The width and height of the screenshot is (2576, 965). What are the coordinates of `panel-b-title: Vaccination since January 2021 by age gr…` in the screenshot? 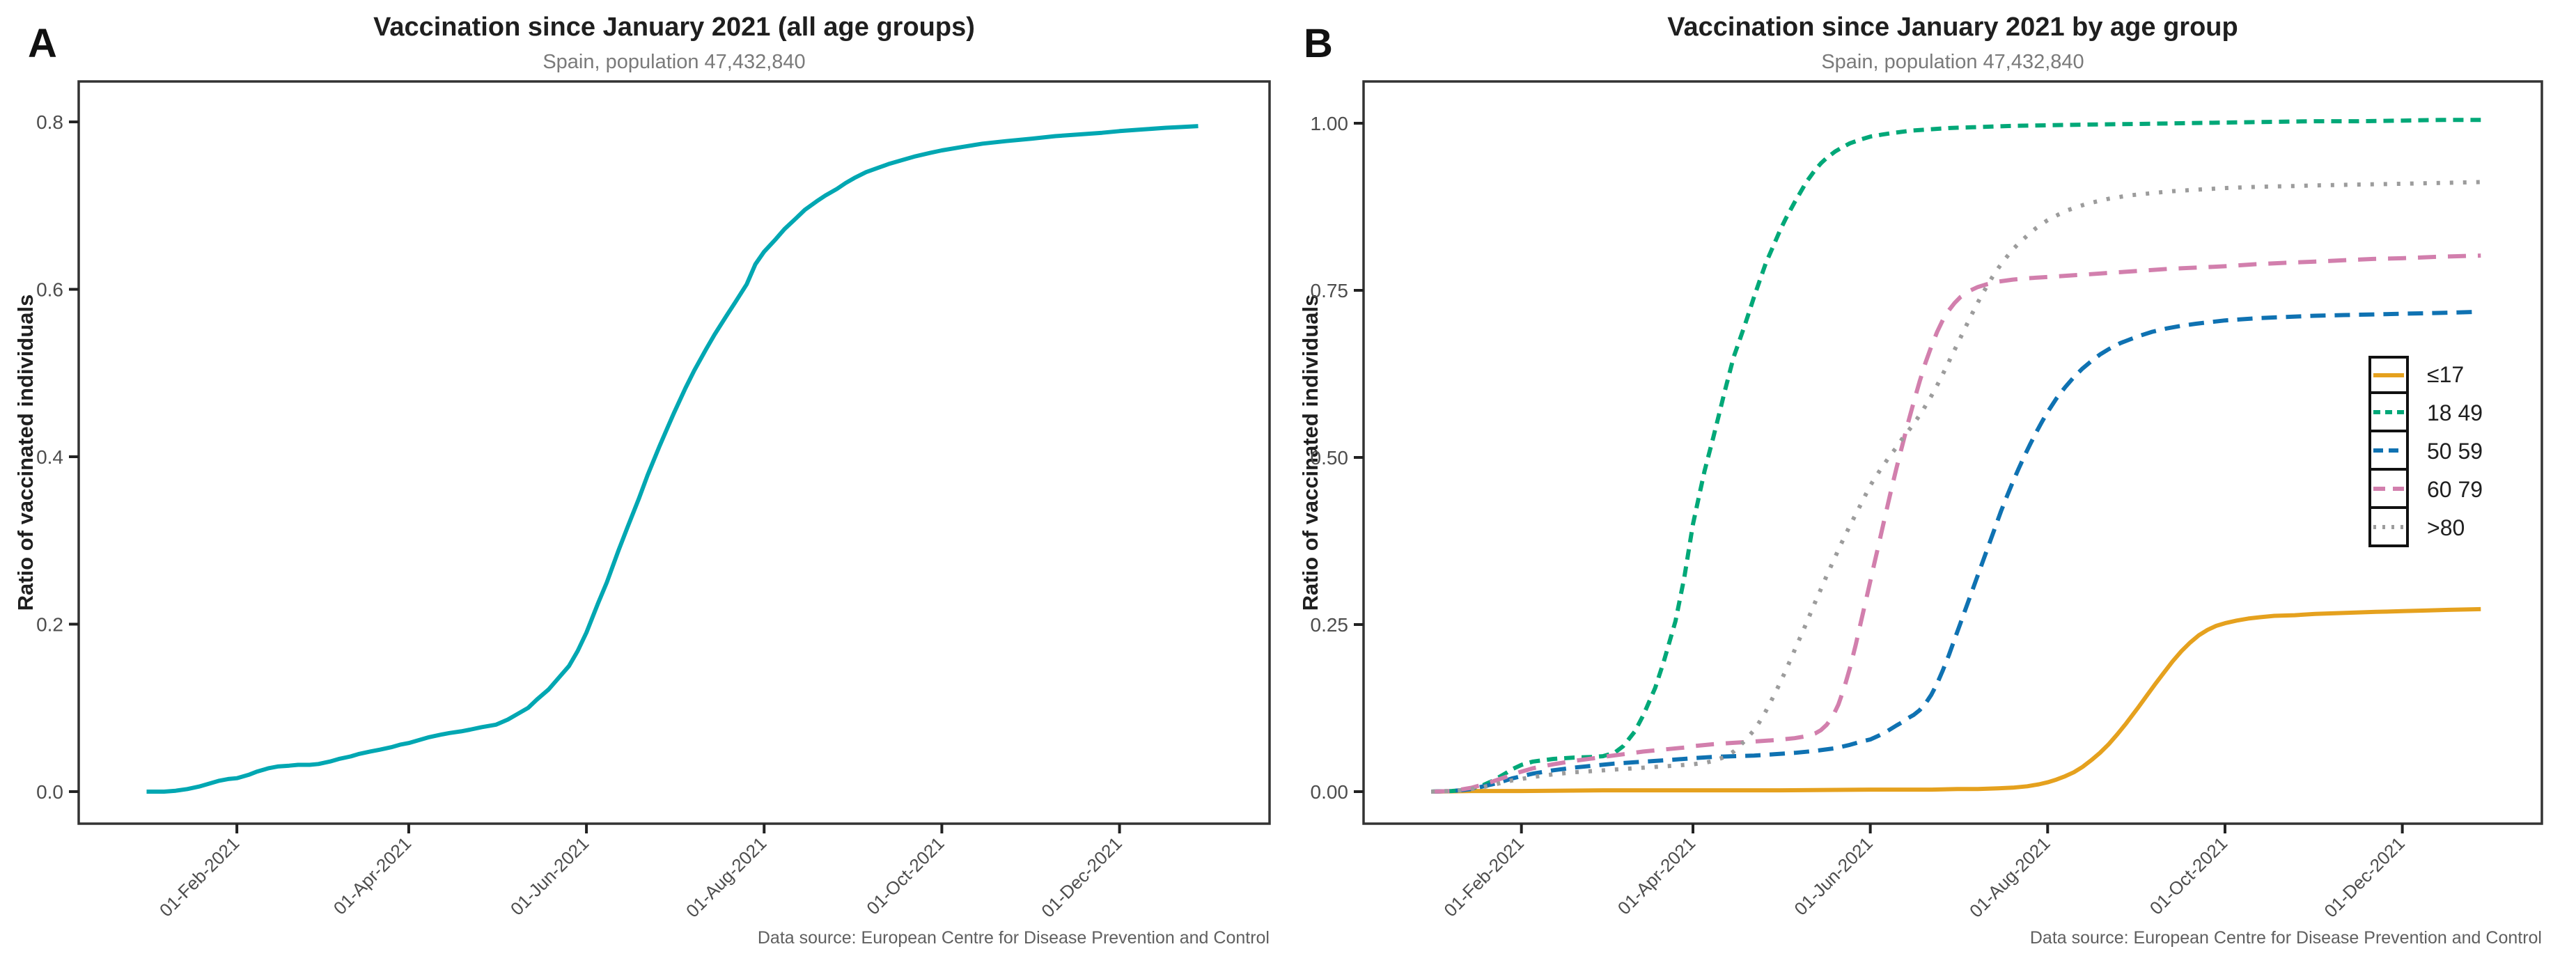 It's located at (1953, 27).